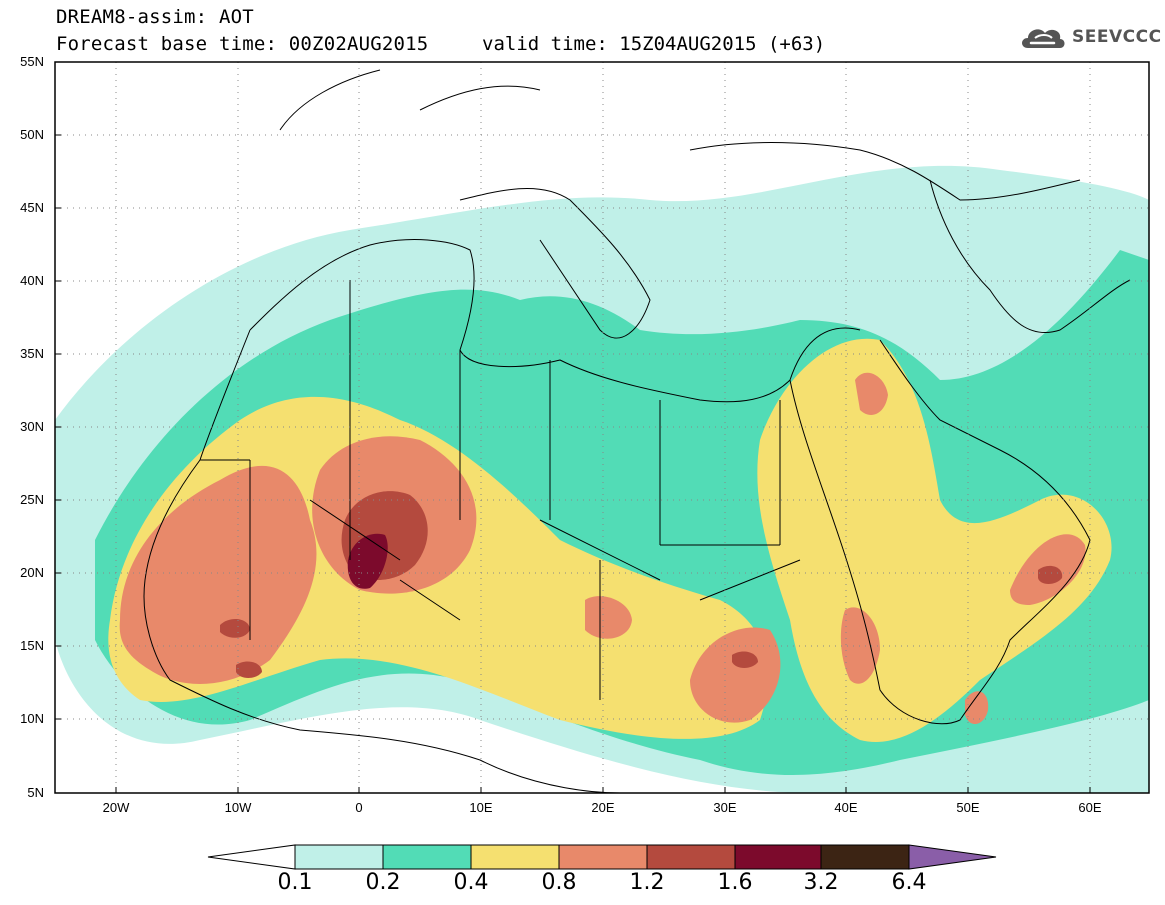  Describe the element at coordinates (725, 807) in the screenshot. I see `lon-label: 30E` at that location.